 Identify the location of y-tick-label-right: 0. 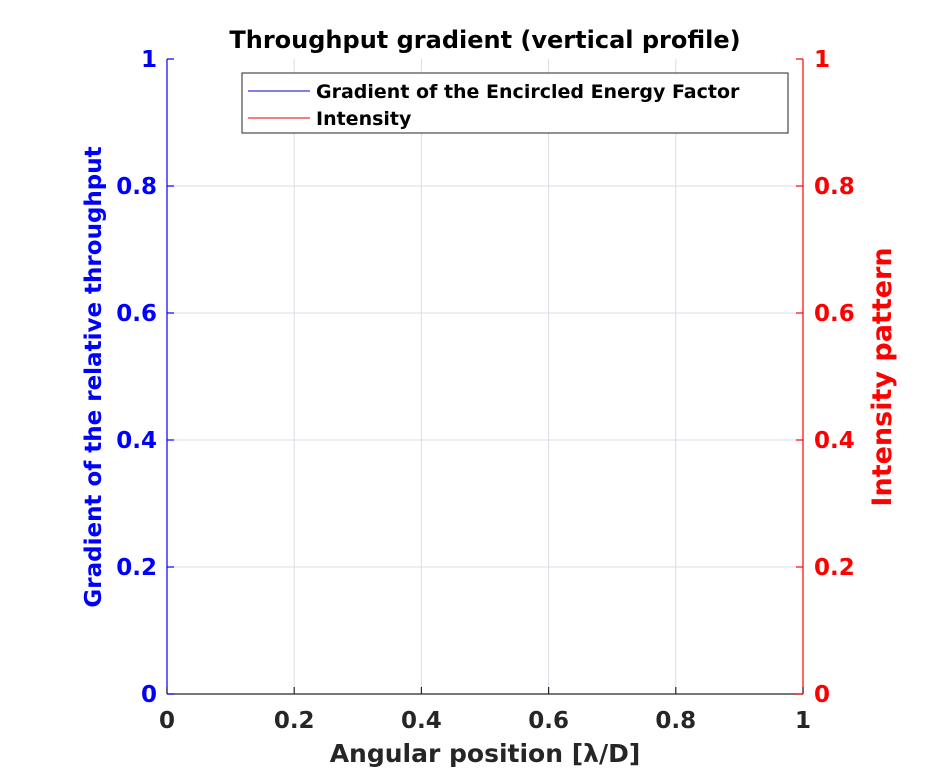
(822, 695).